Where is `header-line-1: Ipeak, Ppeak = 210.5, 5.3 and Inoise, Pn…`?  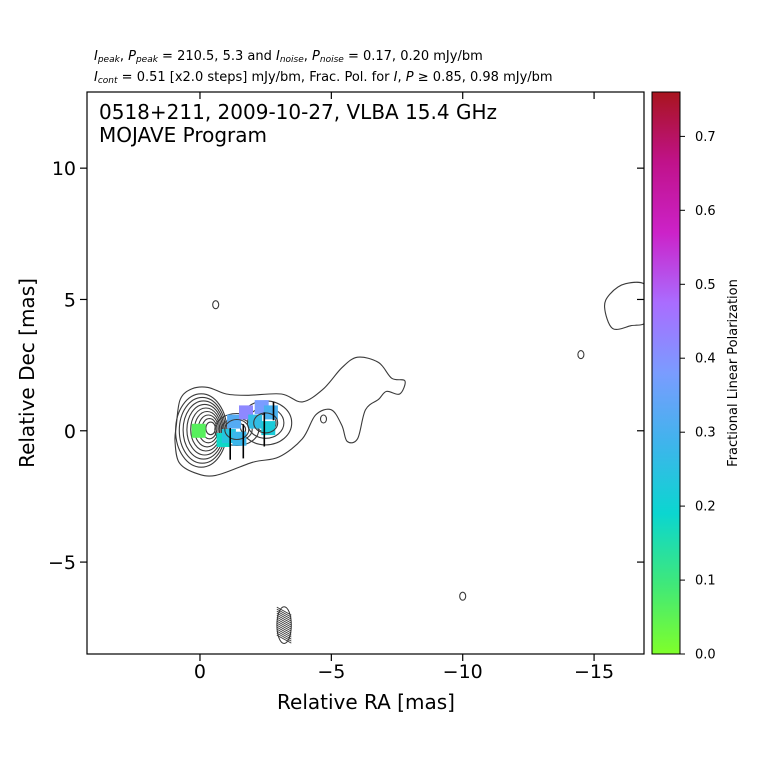 header-line-1: Ipeak, Ppeak = 210.5, 5.3 and Inoise, Pn… is located at coordinates (288, 57).